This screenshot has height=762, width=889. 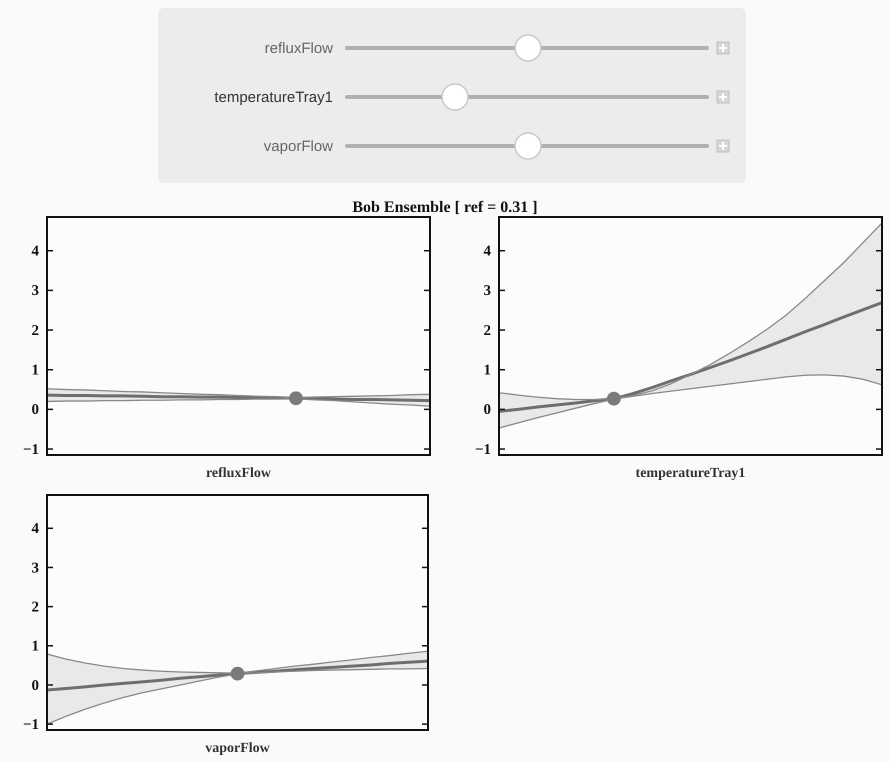 I want to click on text: vaporFlow, so click(x=299, y=146).